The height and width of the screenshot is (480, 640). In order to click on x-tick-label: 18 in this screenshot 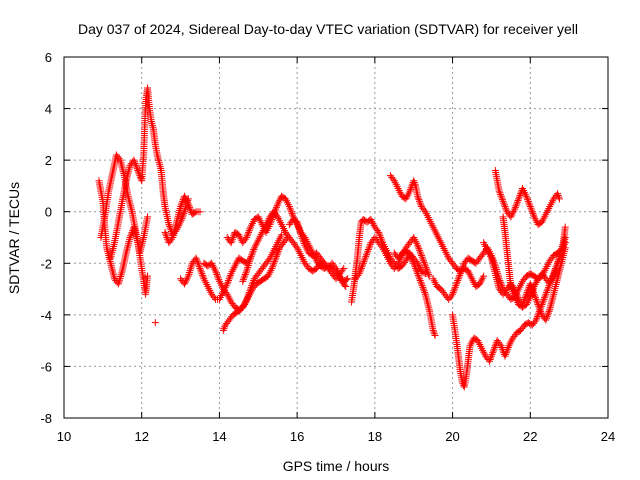, I will do `click(375, 436)`.